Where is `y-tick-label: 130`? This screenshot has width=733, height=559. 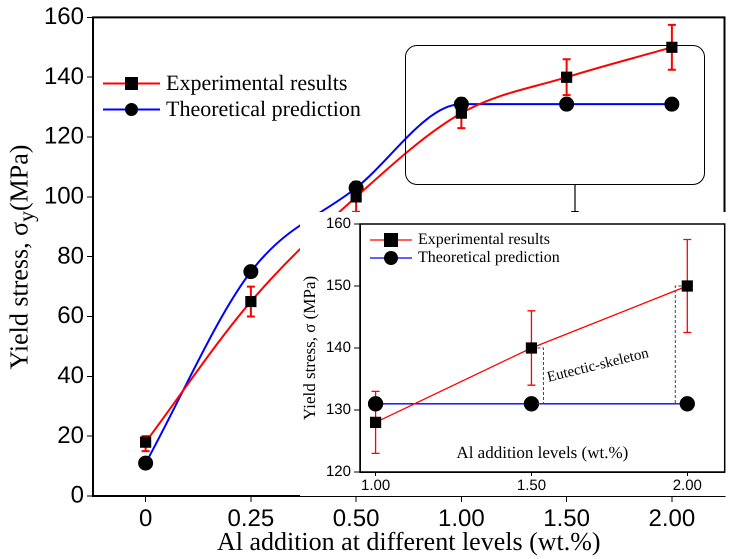
y-tick-label: 130 is located at coordinates (338, 409).